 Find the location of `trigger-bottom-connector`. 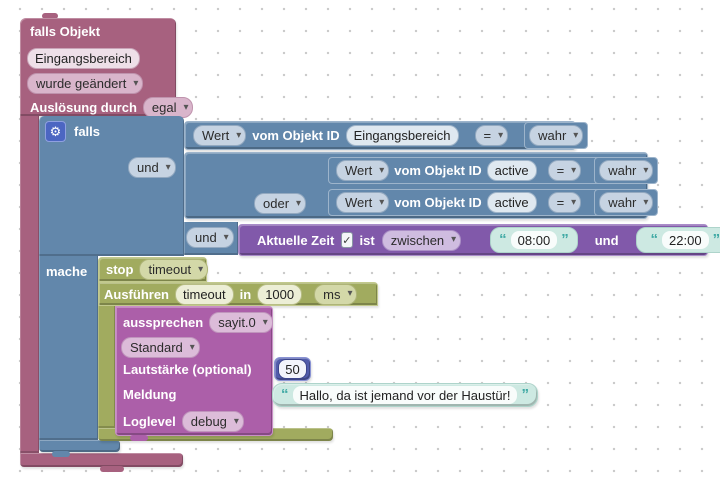

trigger-bottom-connector is located at coordinates (112, 469).